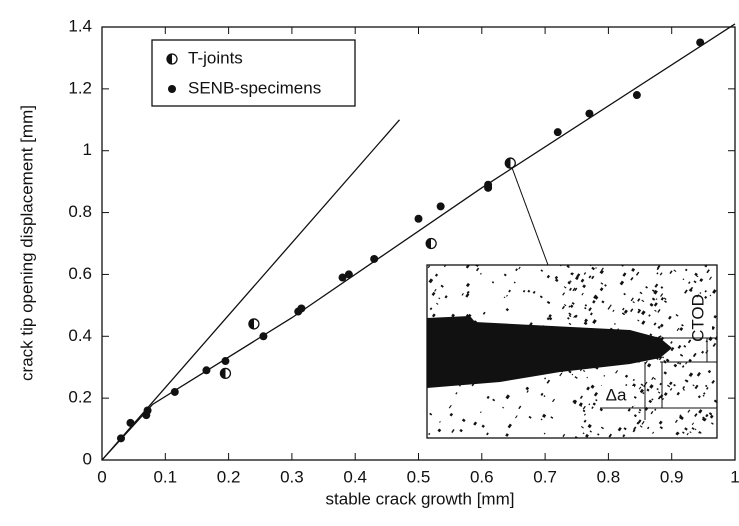  What do you see at coordinates (80, 87) in the screenshot?
I see `y-tick-label: 1.2` at bounding box center [80, 87].